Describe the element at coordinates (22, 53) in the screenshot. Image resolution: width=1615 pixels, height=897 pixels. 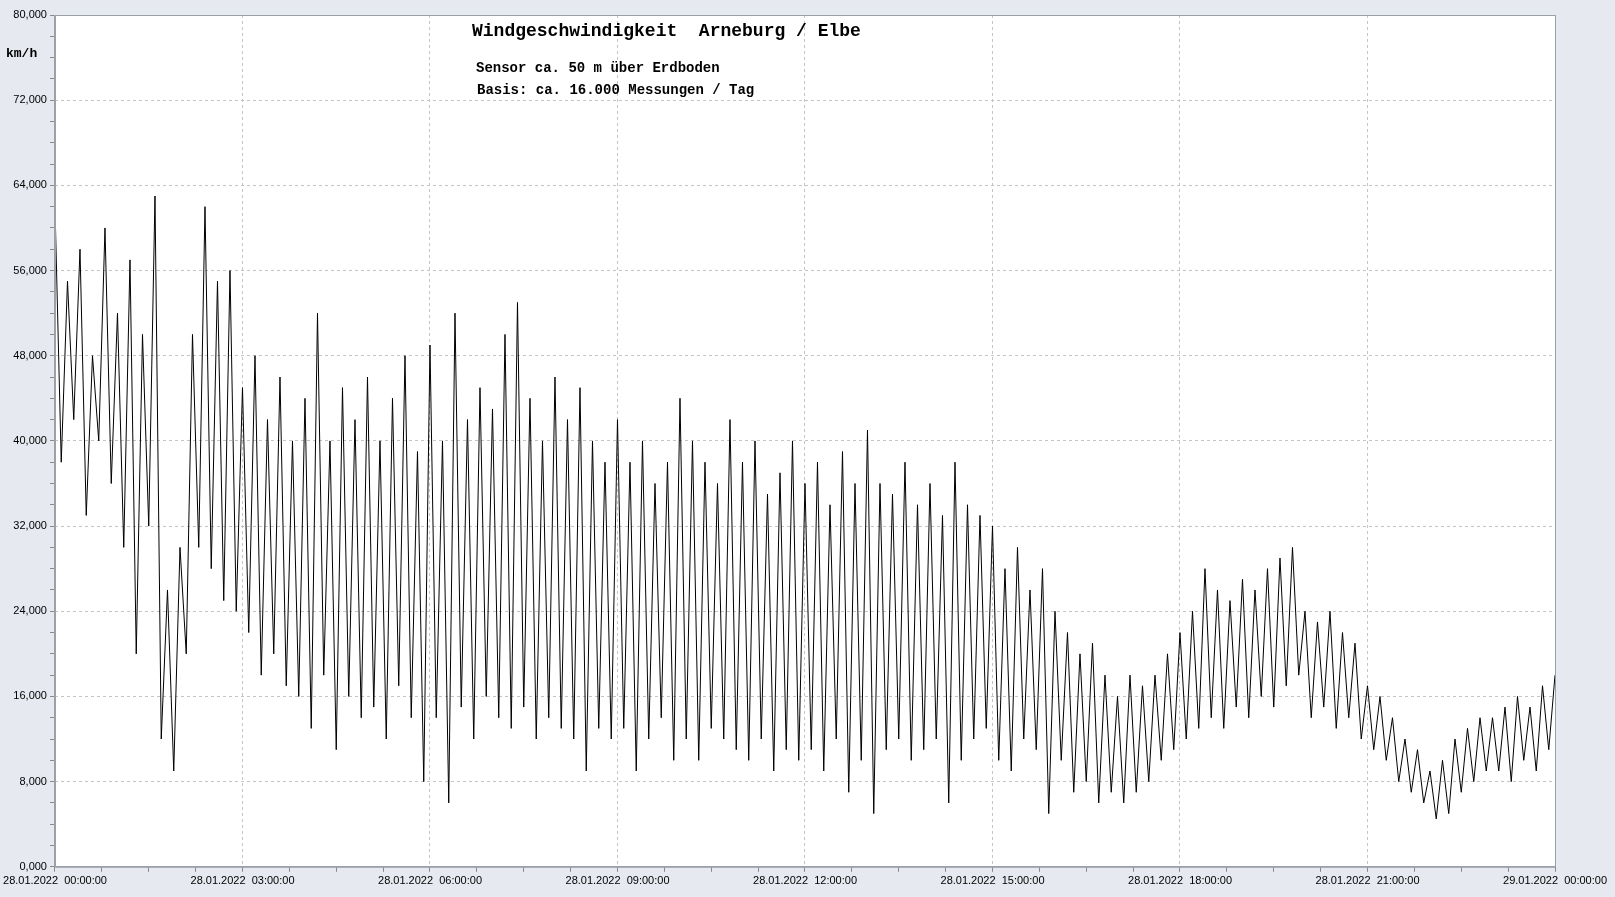
I see `y-axis-title: km/h` at that location.